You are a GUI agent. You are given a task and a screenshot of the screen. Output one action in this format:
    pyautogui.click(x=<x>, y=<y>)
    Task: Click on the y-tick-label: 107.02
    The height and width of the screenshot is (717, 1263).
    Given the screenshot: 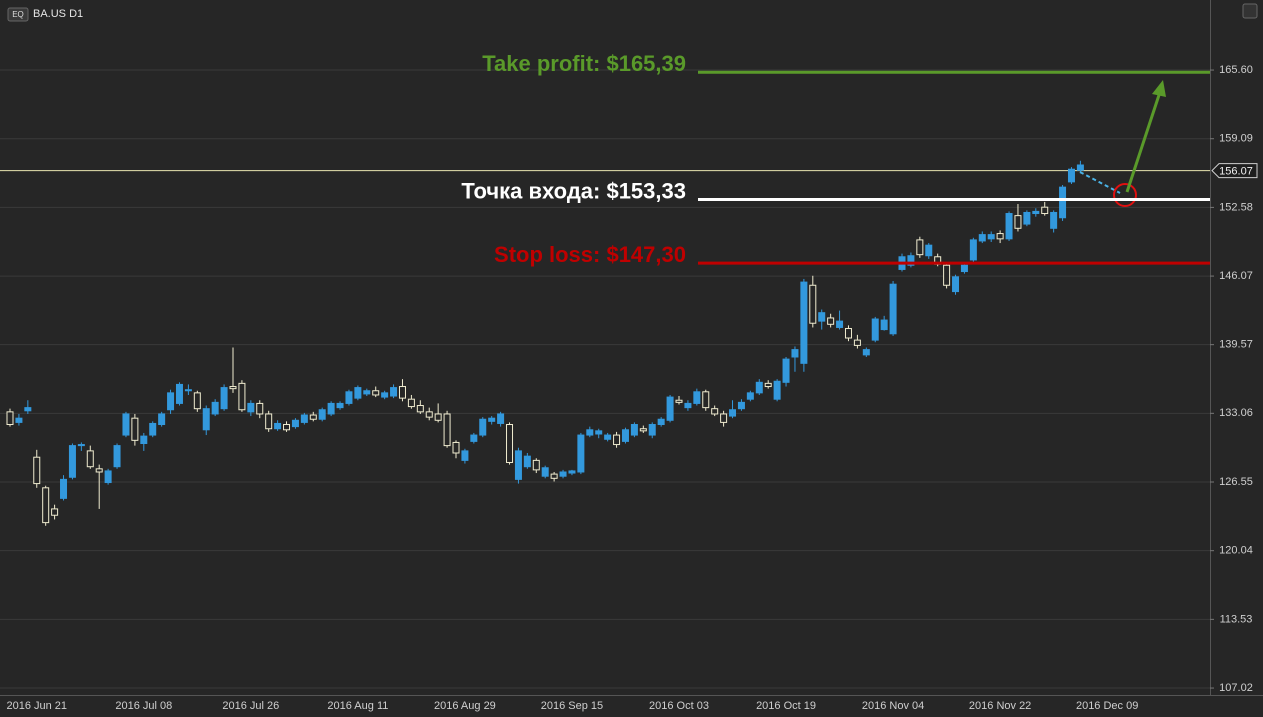 What is the action you would take?
    pyautogui.click(x=1236, y=688)
    